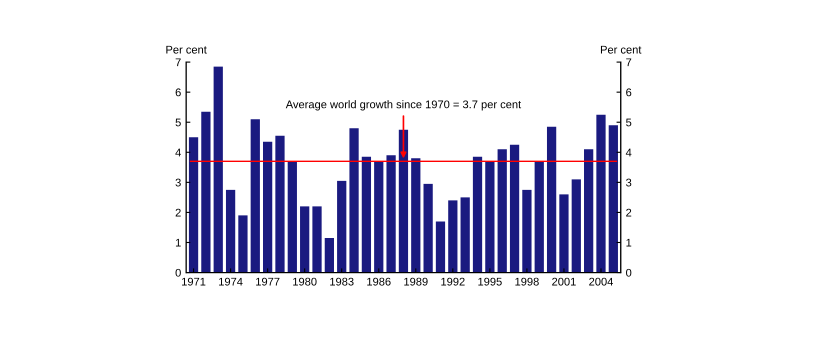  I want to click on x-tick-label: 1995, so click(490, 282).